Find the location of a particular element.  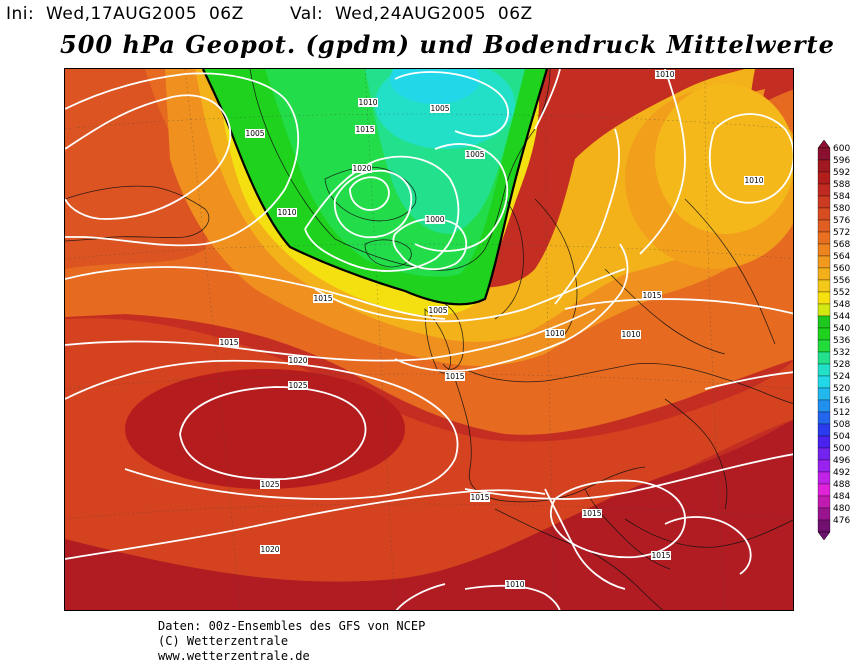

colorbar-label: 560 is located at coordinates (841, 269).